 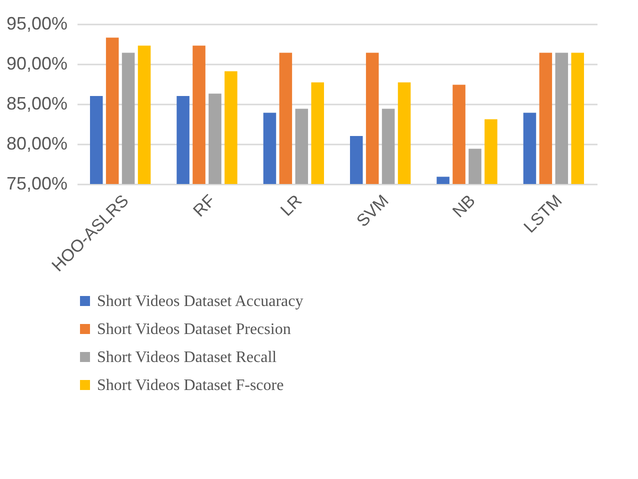 I want to click on y-tick-label: 80,00%, so click(x=37, y=144).